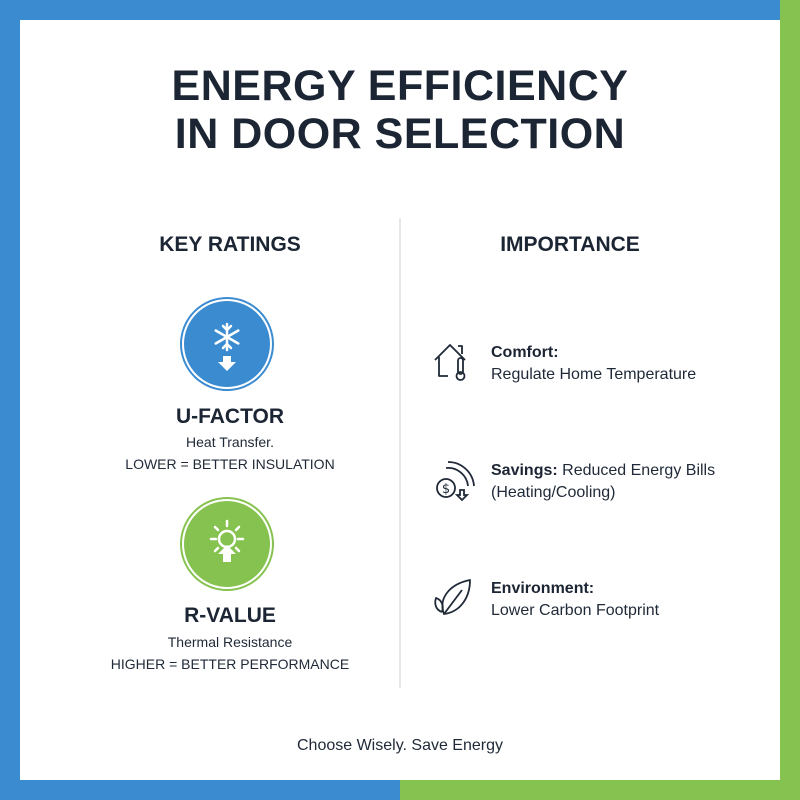 Image resolution: width=800 pixels, height=800 pixels. I want to click on snowflake-arrow-down-icon, so click(227, 344).